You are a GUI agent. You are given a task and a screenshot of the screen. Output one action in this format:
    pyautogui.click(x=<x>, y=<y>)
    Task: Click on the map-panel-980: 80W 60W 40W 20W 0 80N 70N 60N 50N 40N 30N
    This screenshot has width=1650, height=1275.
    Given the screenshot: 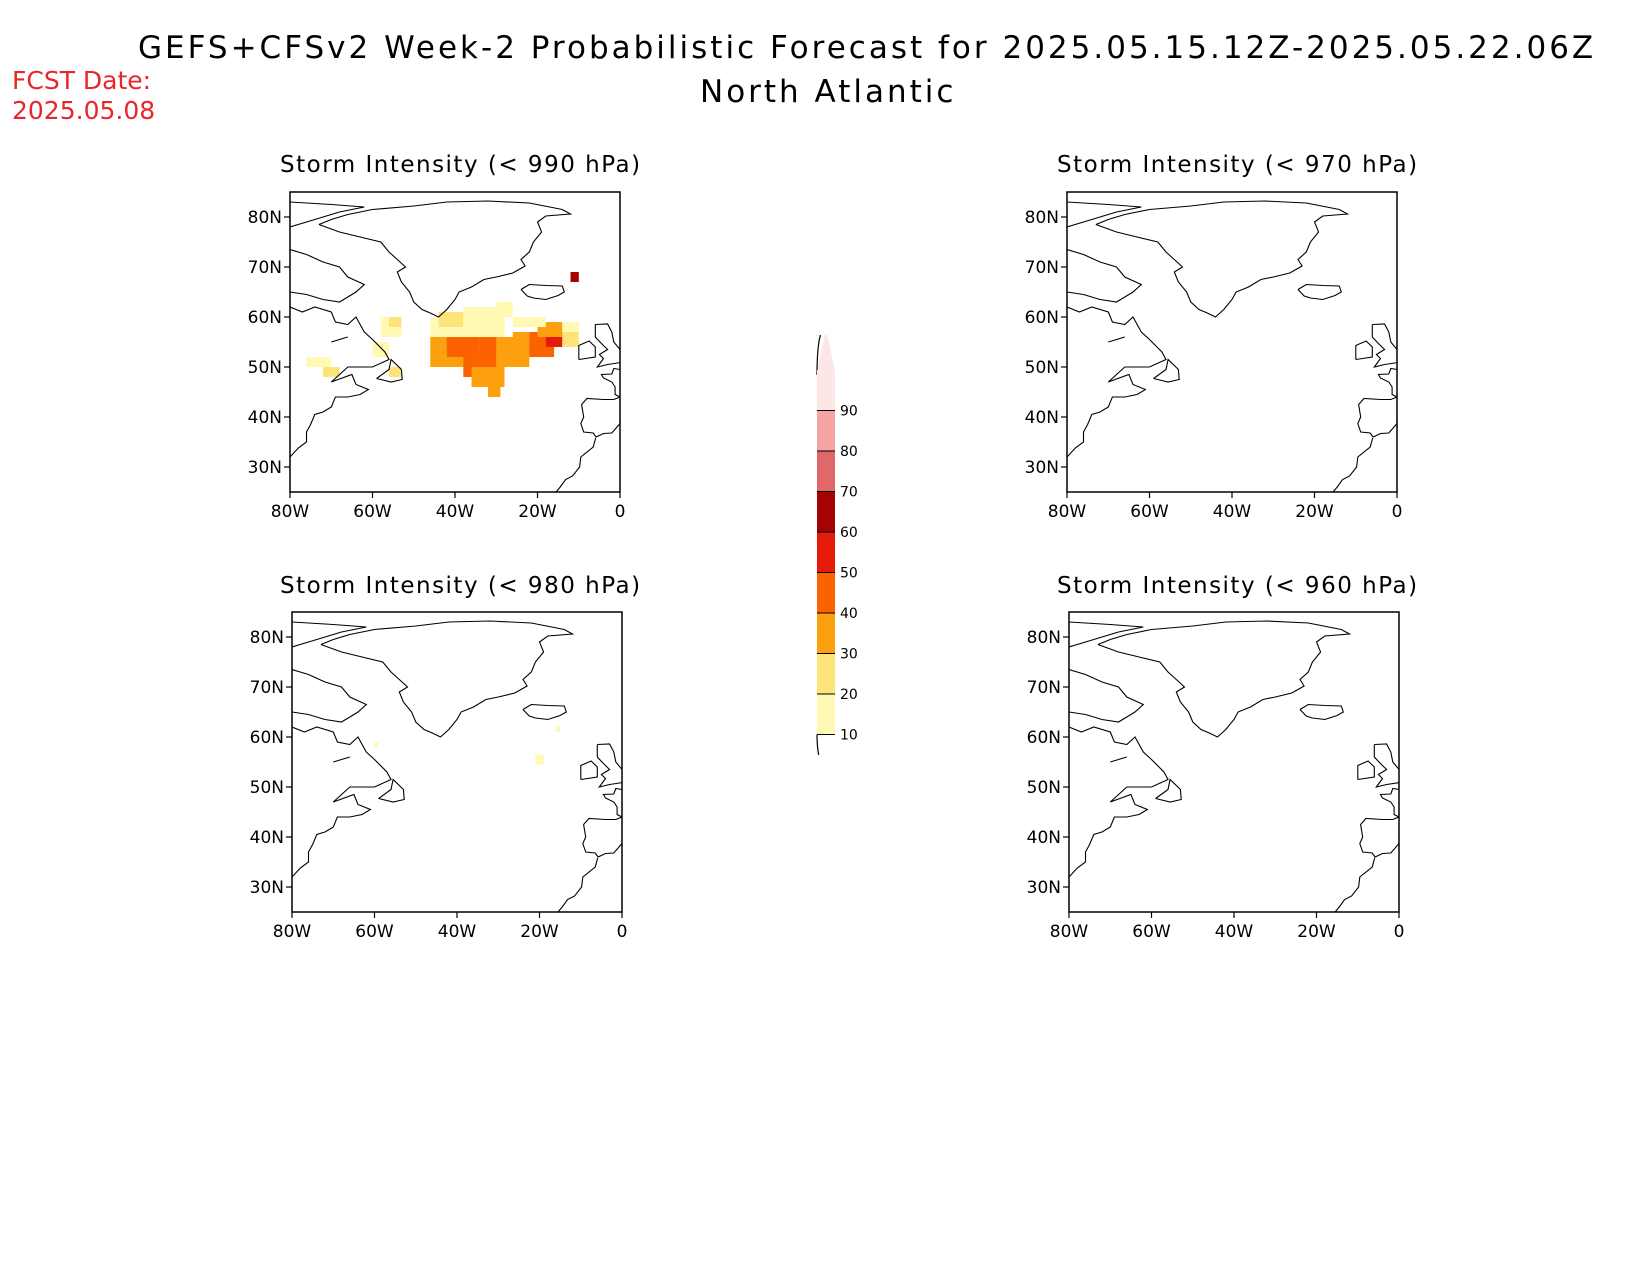 What is the action you would take?
    pyautogui.click(x=439, y=775)
    